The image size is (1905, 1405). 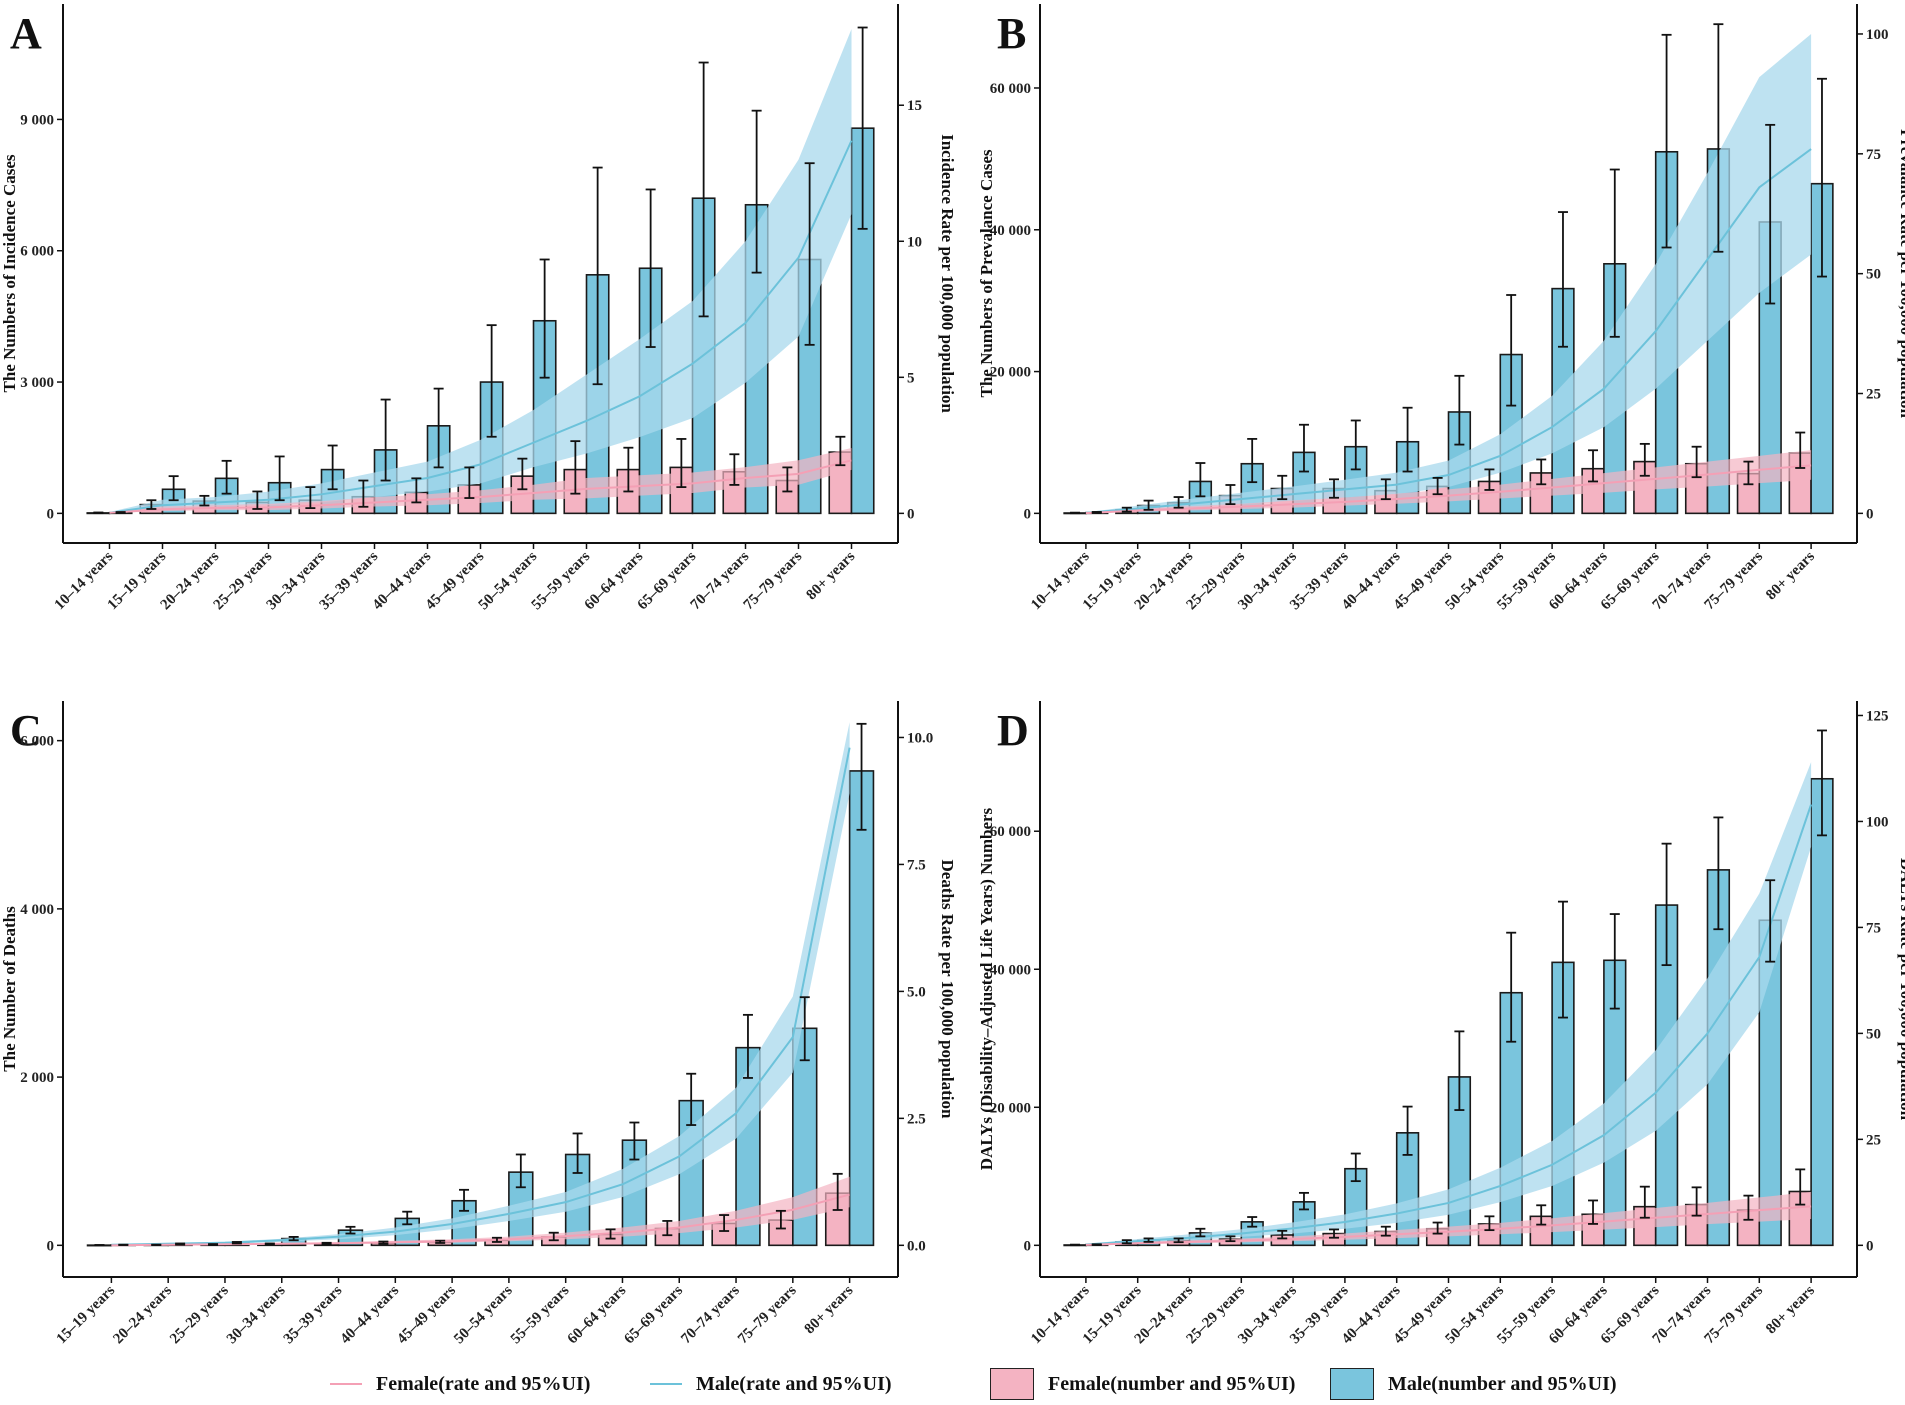 I want to click on right-tick-label: 2.5, so click(x=916, y=1119).